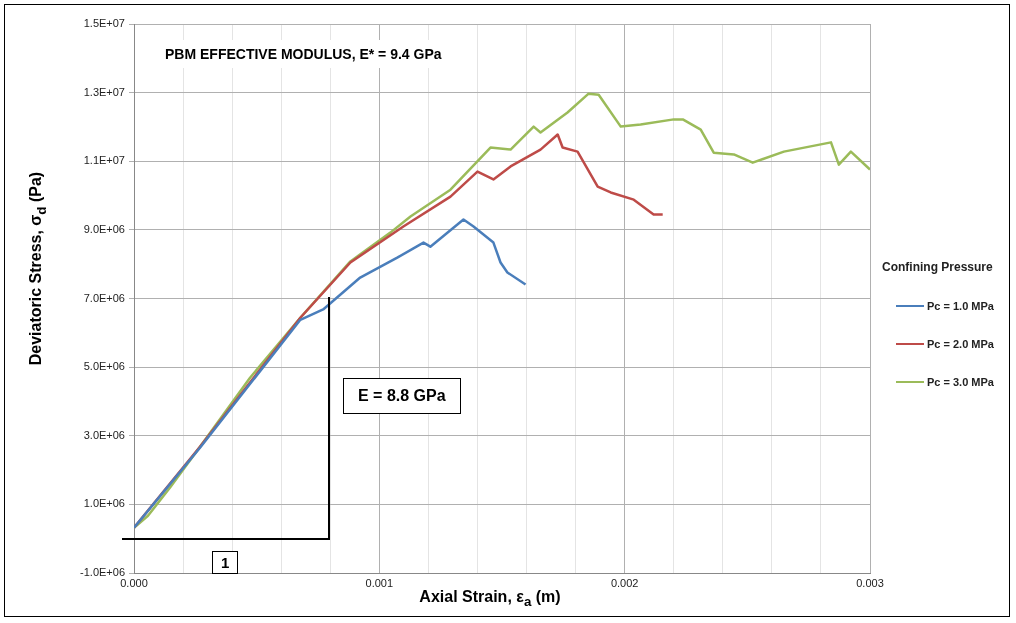  Describe the element at coordinates (960, 344) in the screenshot. I see `legend-label: Pc = 2.0 MPa` at that location.